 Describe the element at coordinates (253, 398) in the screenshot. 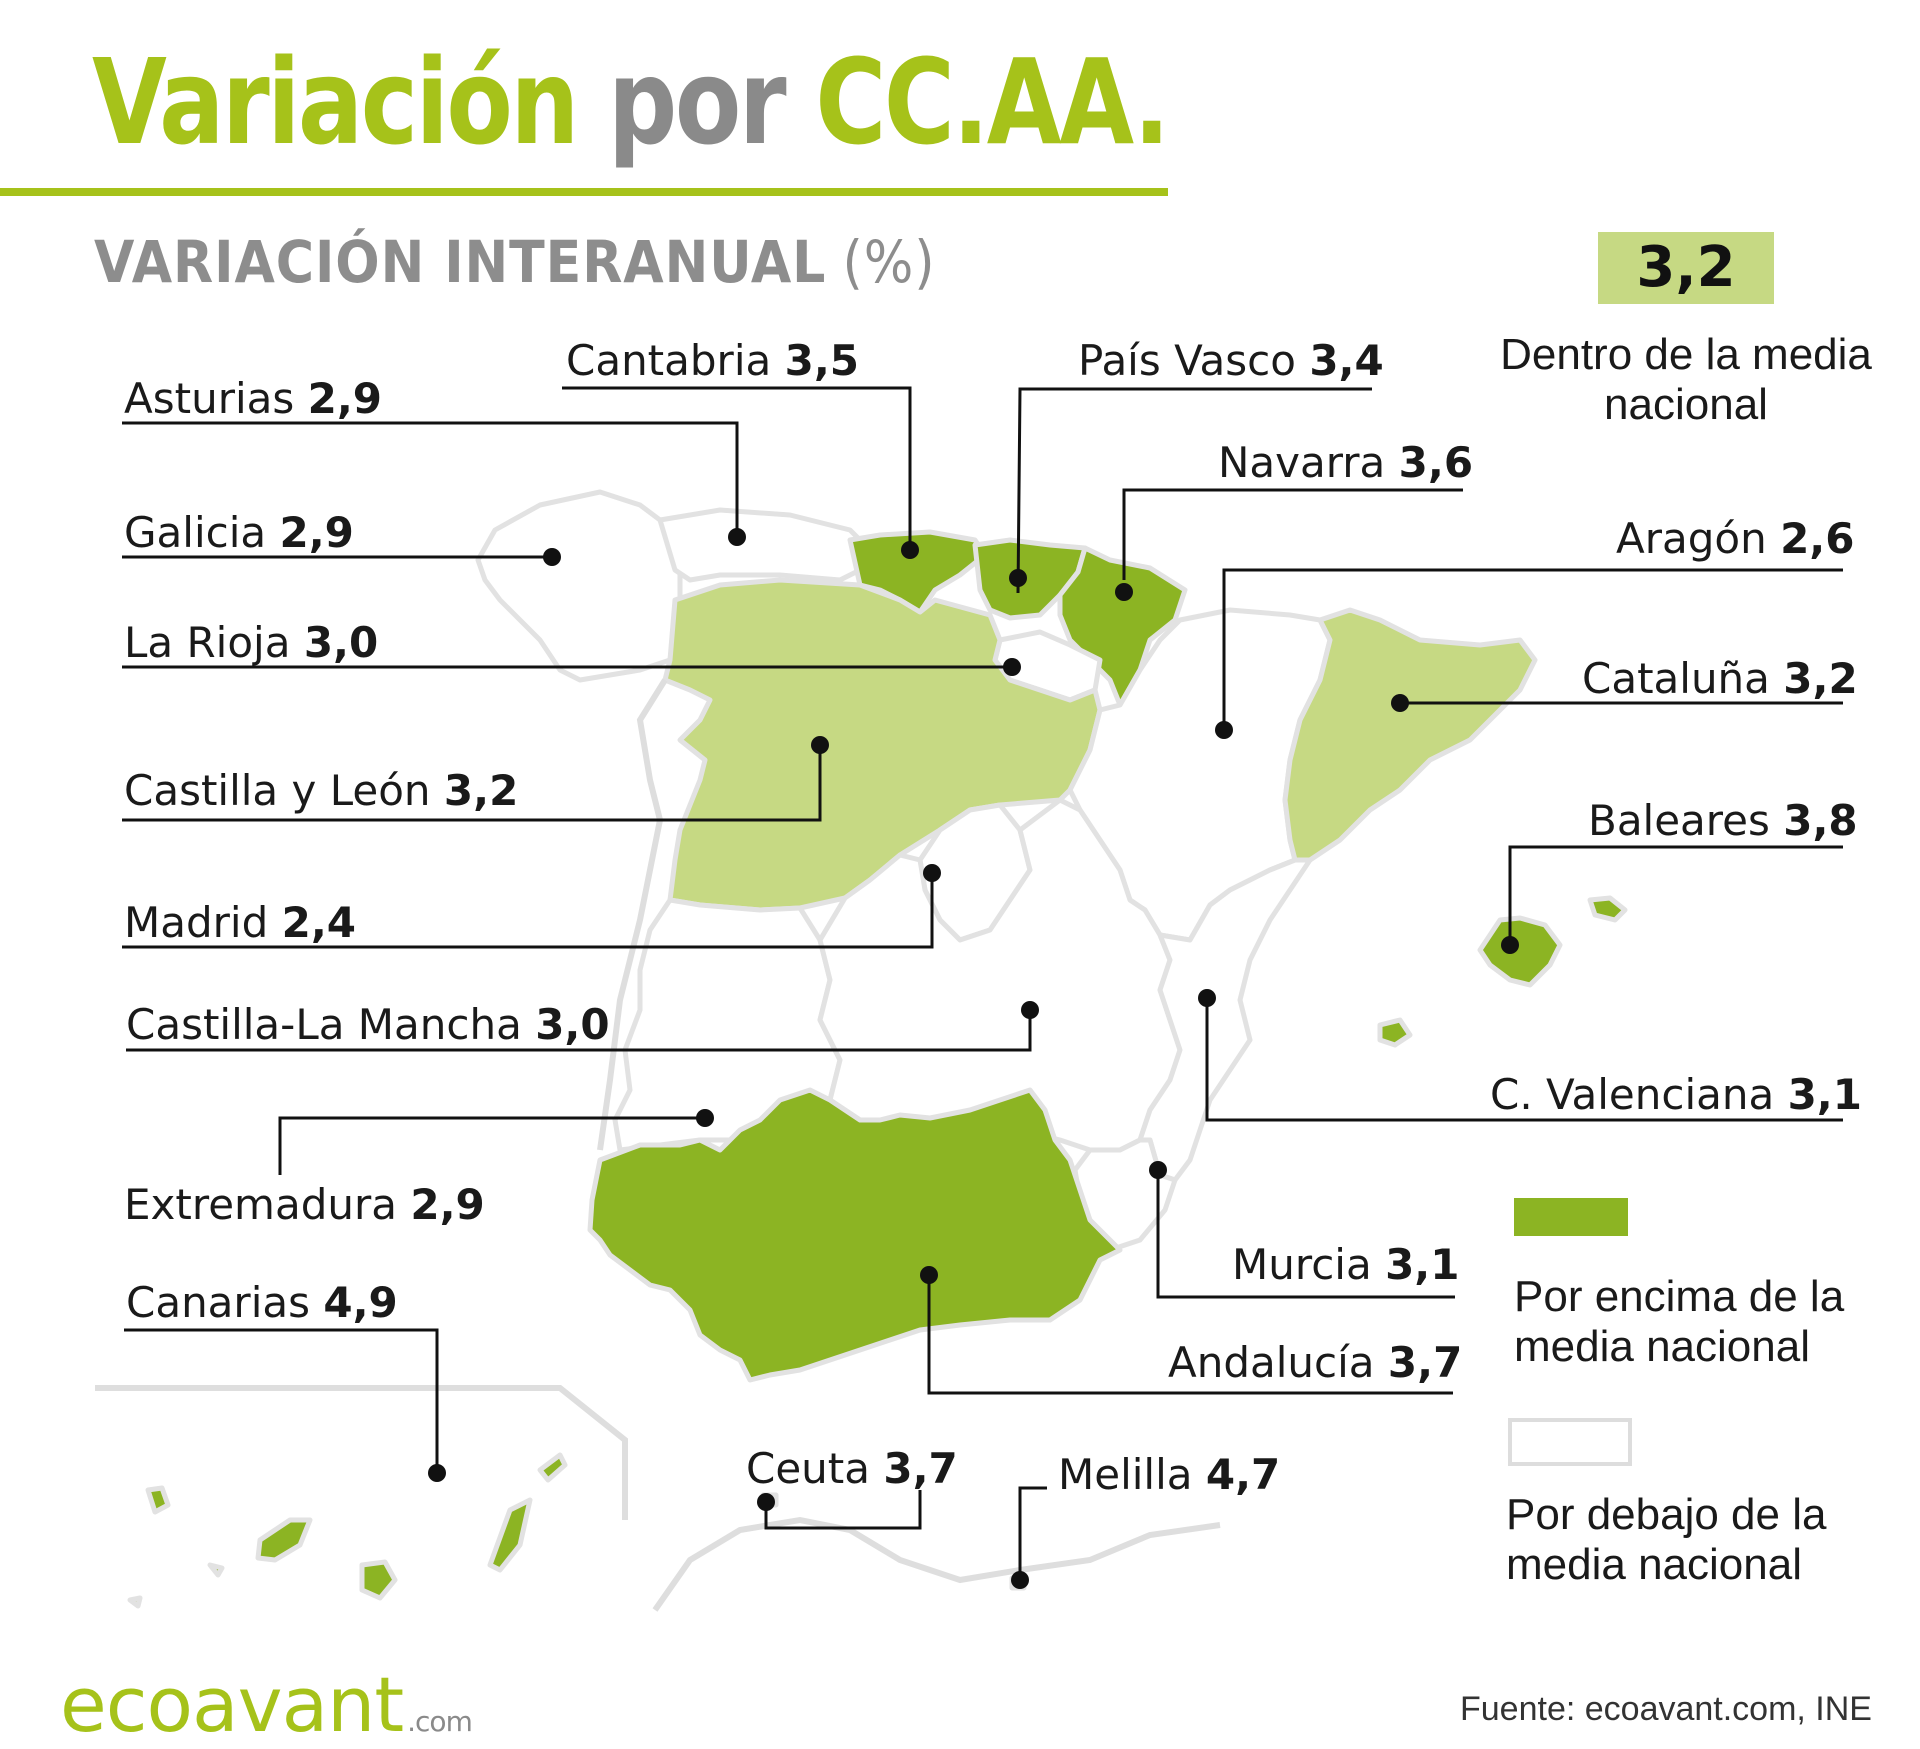

I see `label-asturias: Asturias 2,9` at that location.